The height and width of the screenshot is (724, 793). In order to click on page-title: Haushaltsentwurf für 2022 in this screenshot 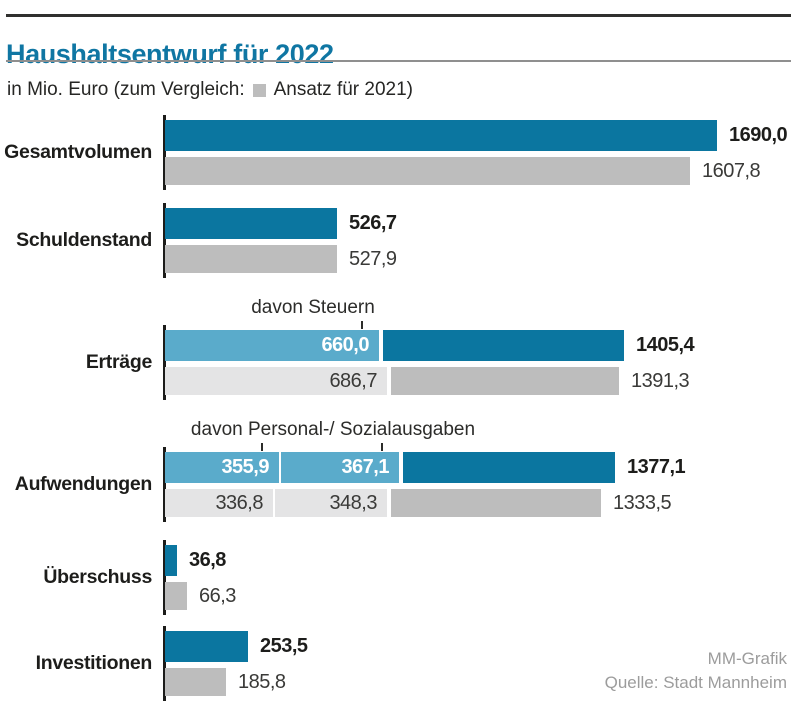, I will do `click(170, 54)`.